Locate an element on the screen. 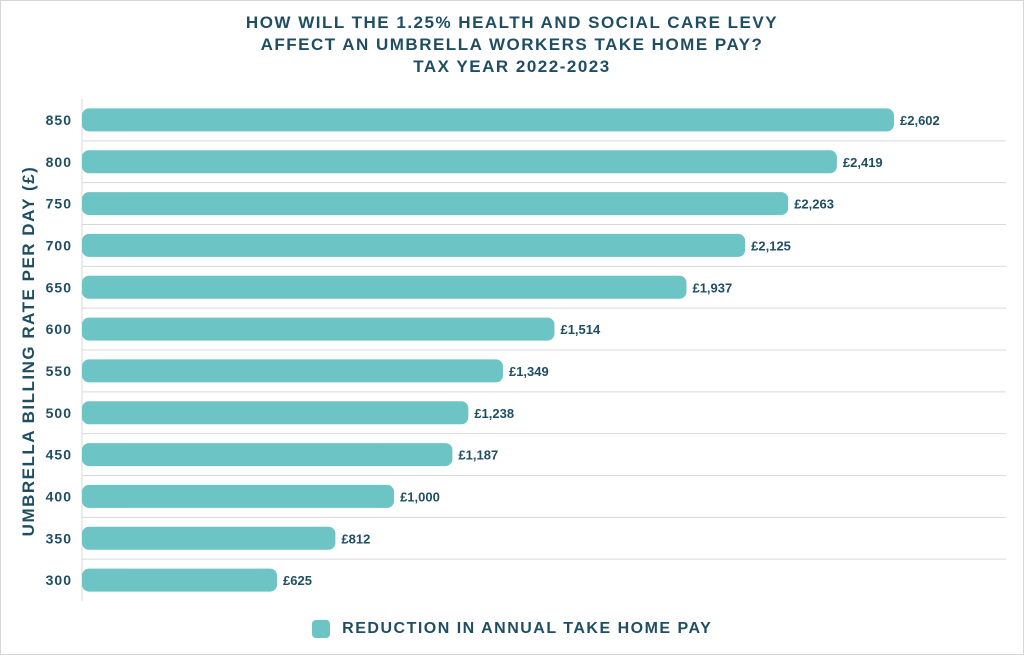 Image resolution: width=1024 pixels, height=655 pixels. legend-label: REDUCTION IN ANNUAL TAKE HOME PAY is located at coordinates (527, 628).